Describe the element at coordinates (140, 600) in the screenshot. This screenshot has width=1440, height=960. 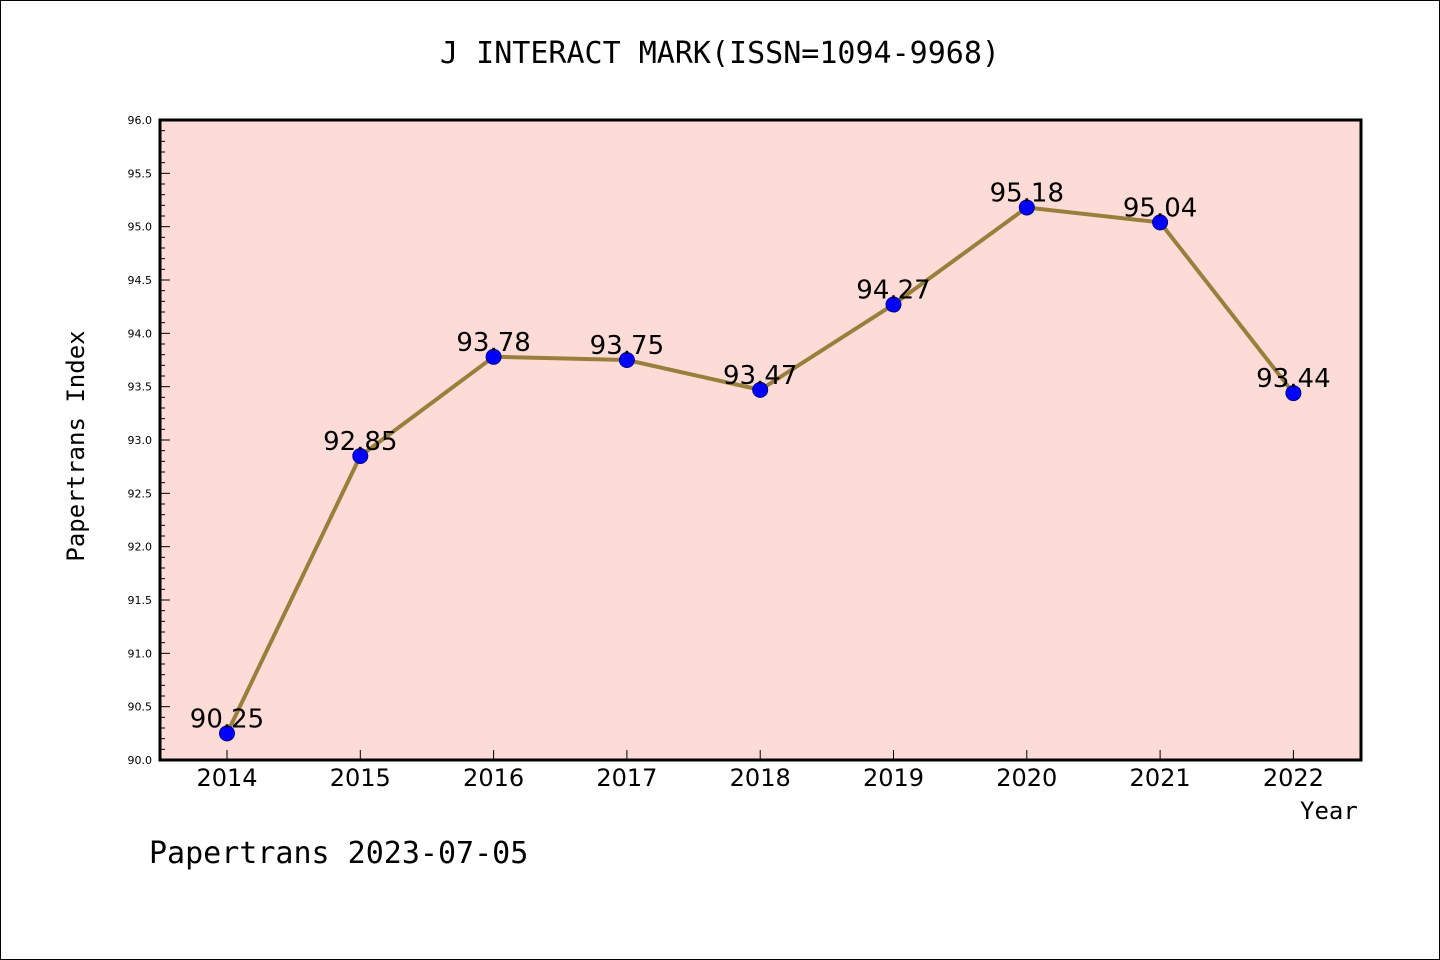
I see `y-tick-label: 91.5` at that location.